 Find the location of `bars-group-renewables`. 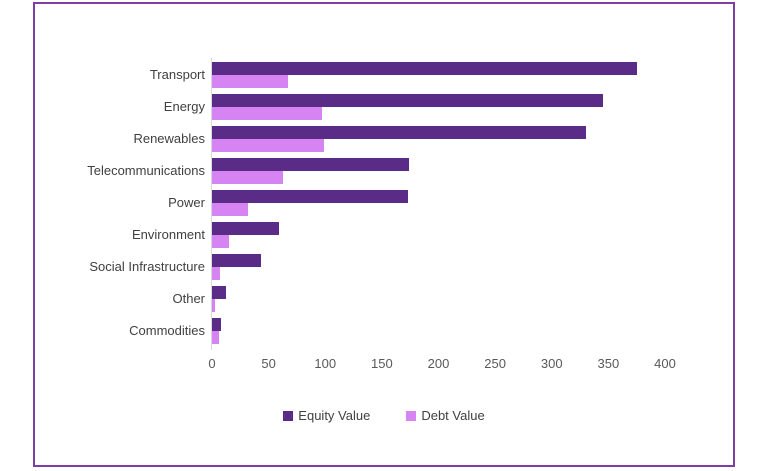

bars-group-renewables is located at coordinates (438, 139).